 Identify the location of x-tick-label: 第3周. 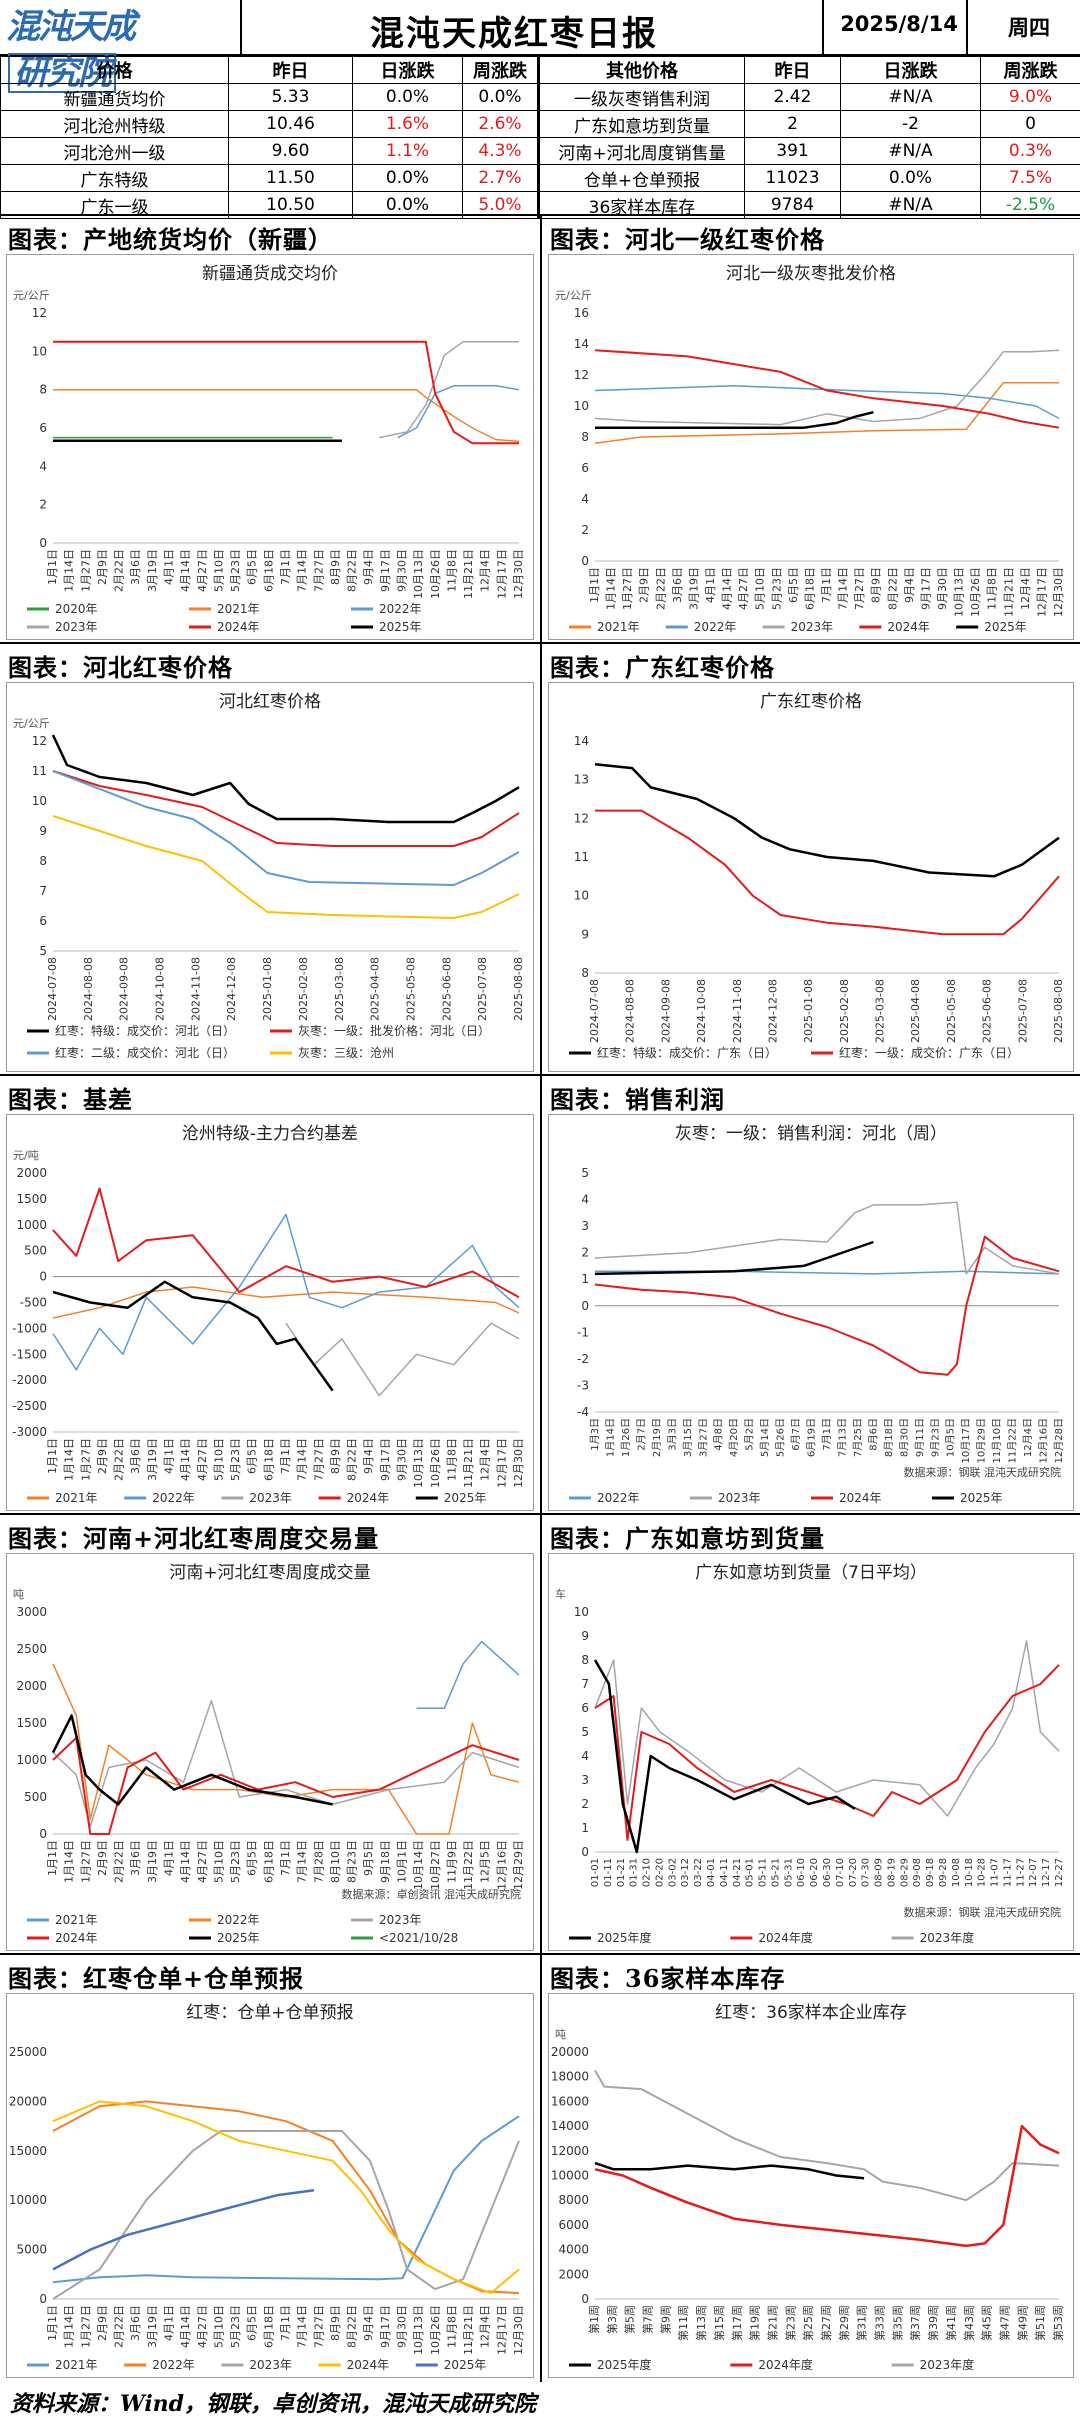
(612, 2319).